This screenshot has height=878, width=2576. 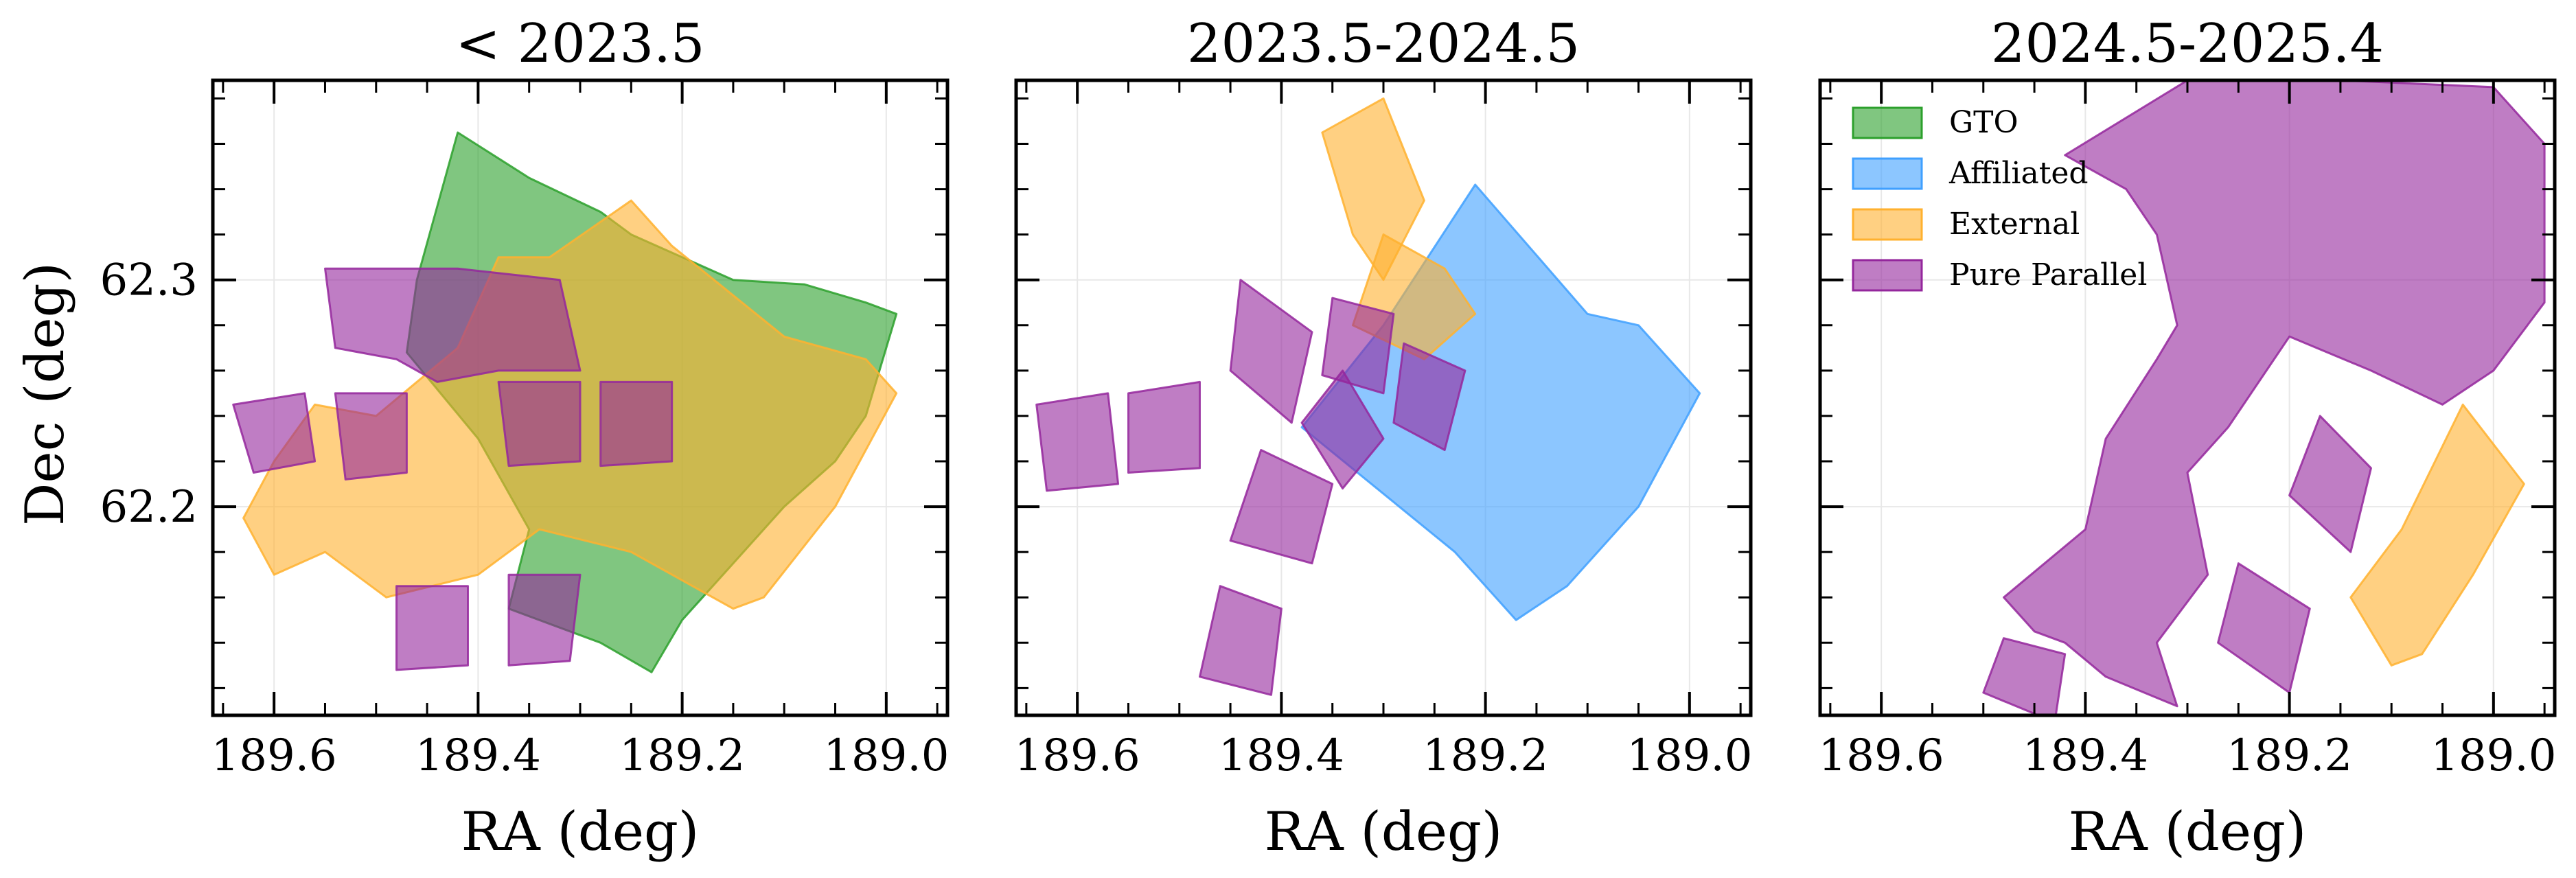 I want to click on y-tick-label: 62.3, so click(x=149, y=280).